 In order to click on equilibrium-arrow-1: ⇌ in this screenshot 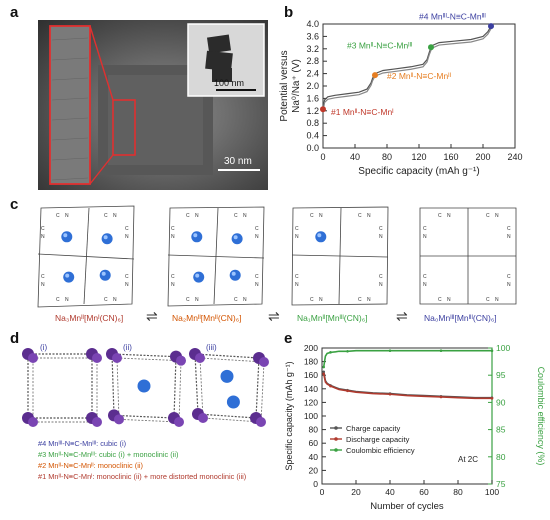, I will do `click(152, 316)`.